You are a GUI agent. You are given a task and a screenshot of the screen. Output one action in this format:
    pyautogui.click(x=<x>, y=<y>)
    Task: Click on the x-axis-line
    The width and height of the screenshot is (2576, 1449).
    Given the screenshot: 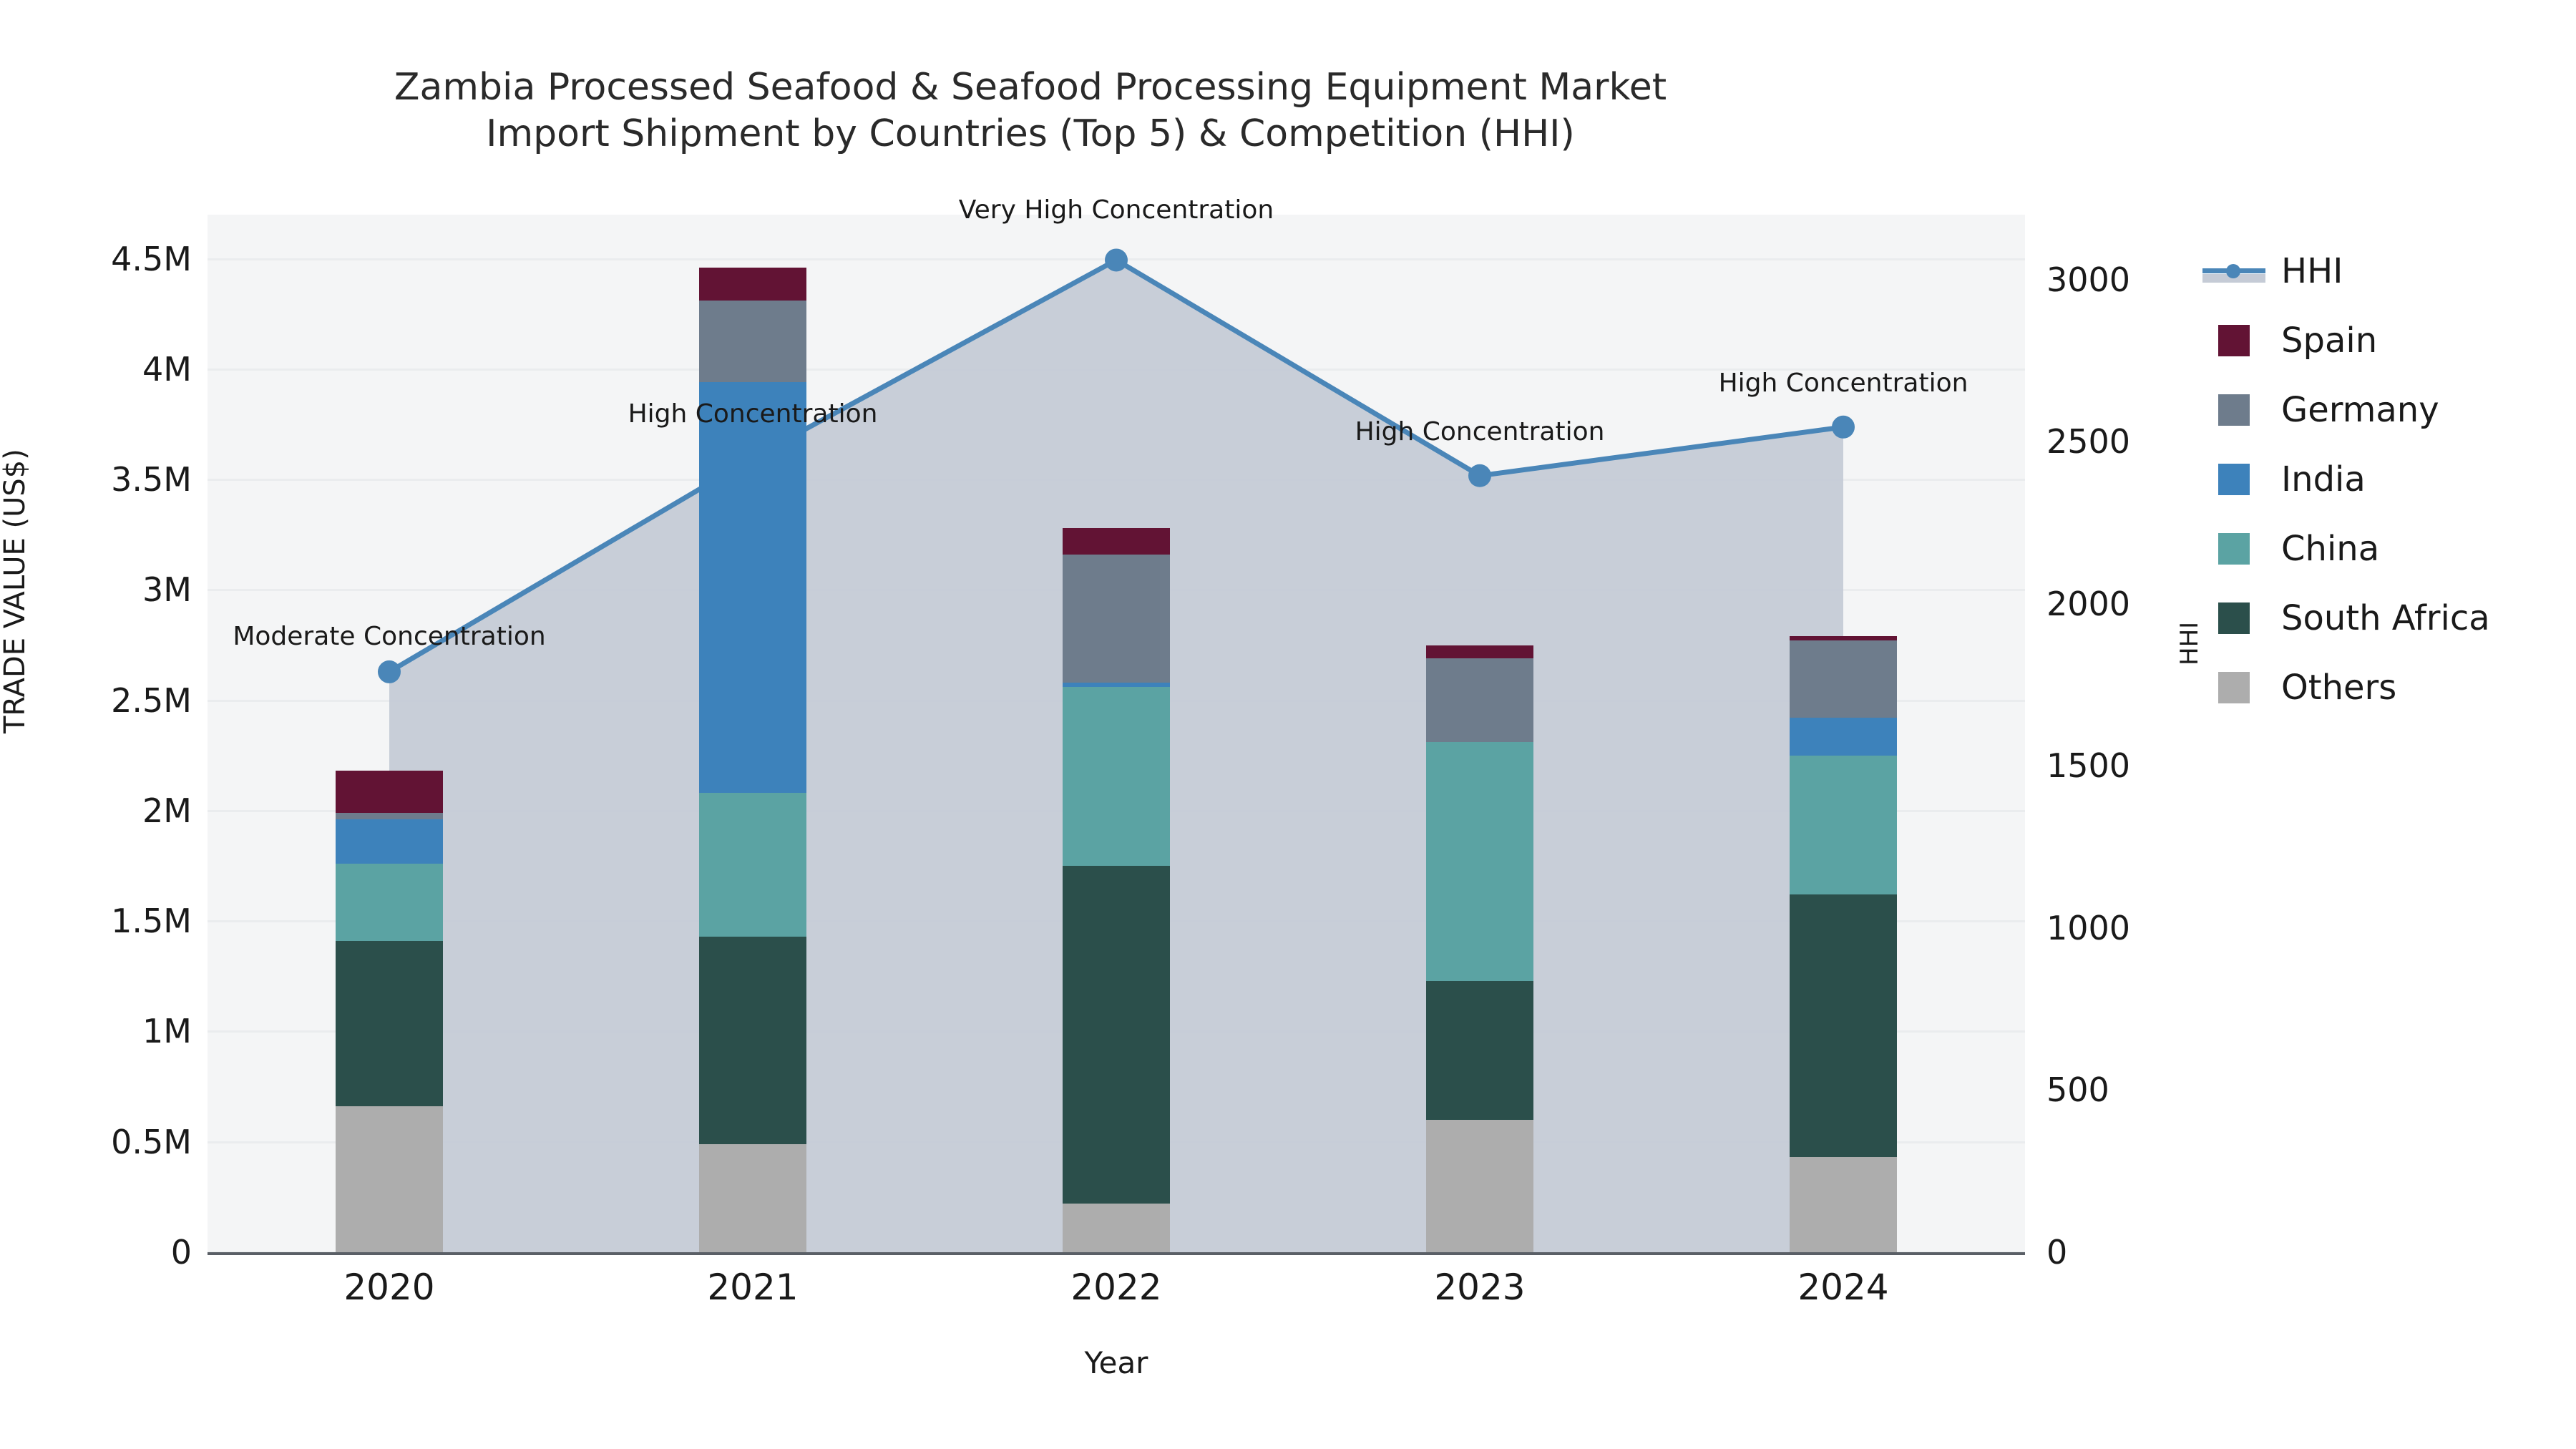 What is the action you would take?
    pyautogui.click(x=1116, y=1253)
    